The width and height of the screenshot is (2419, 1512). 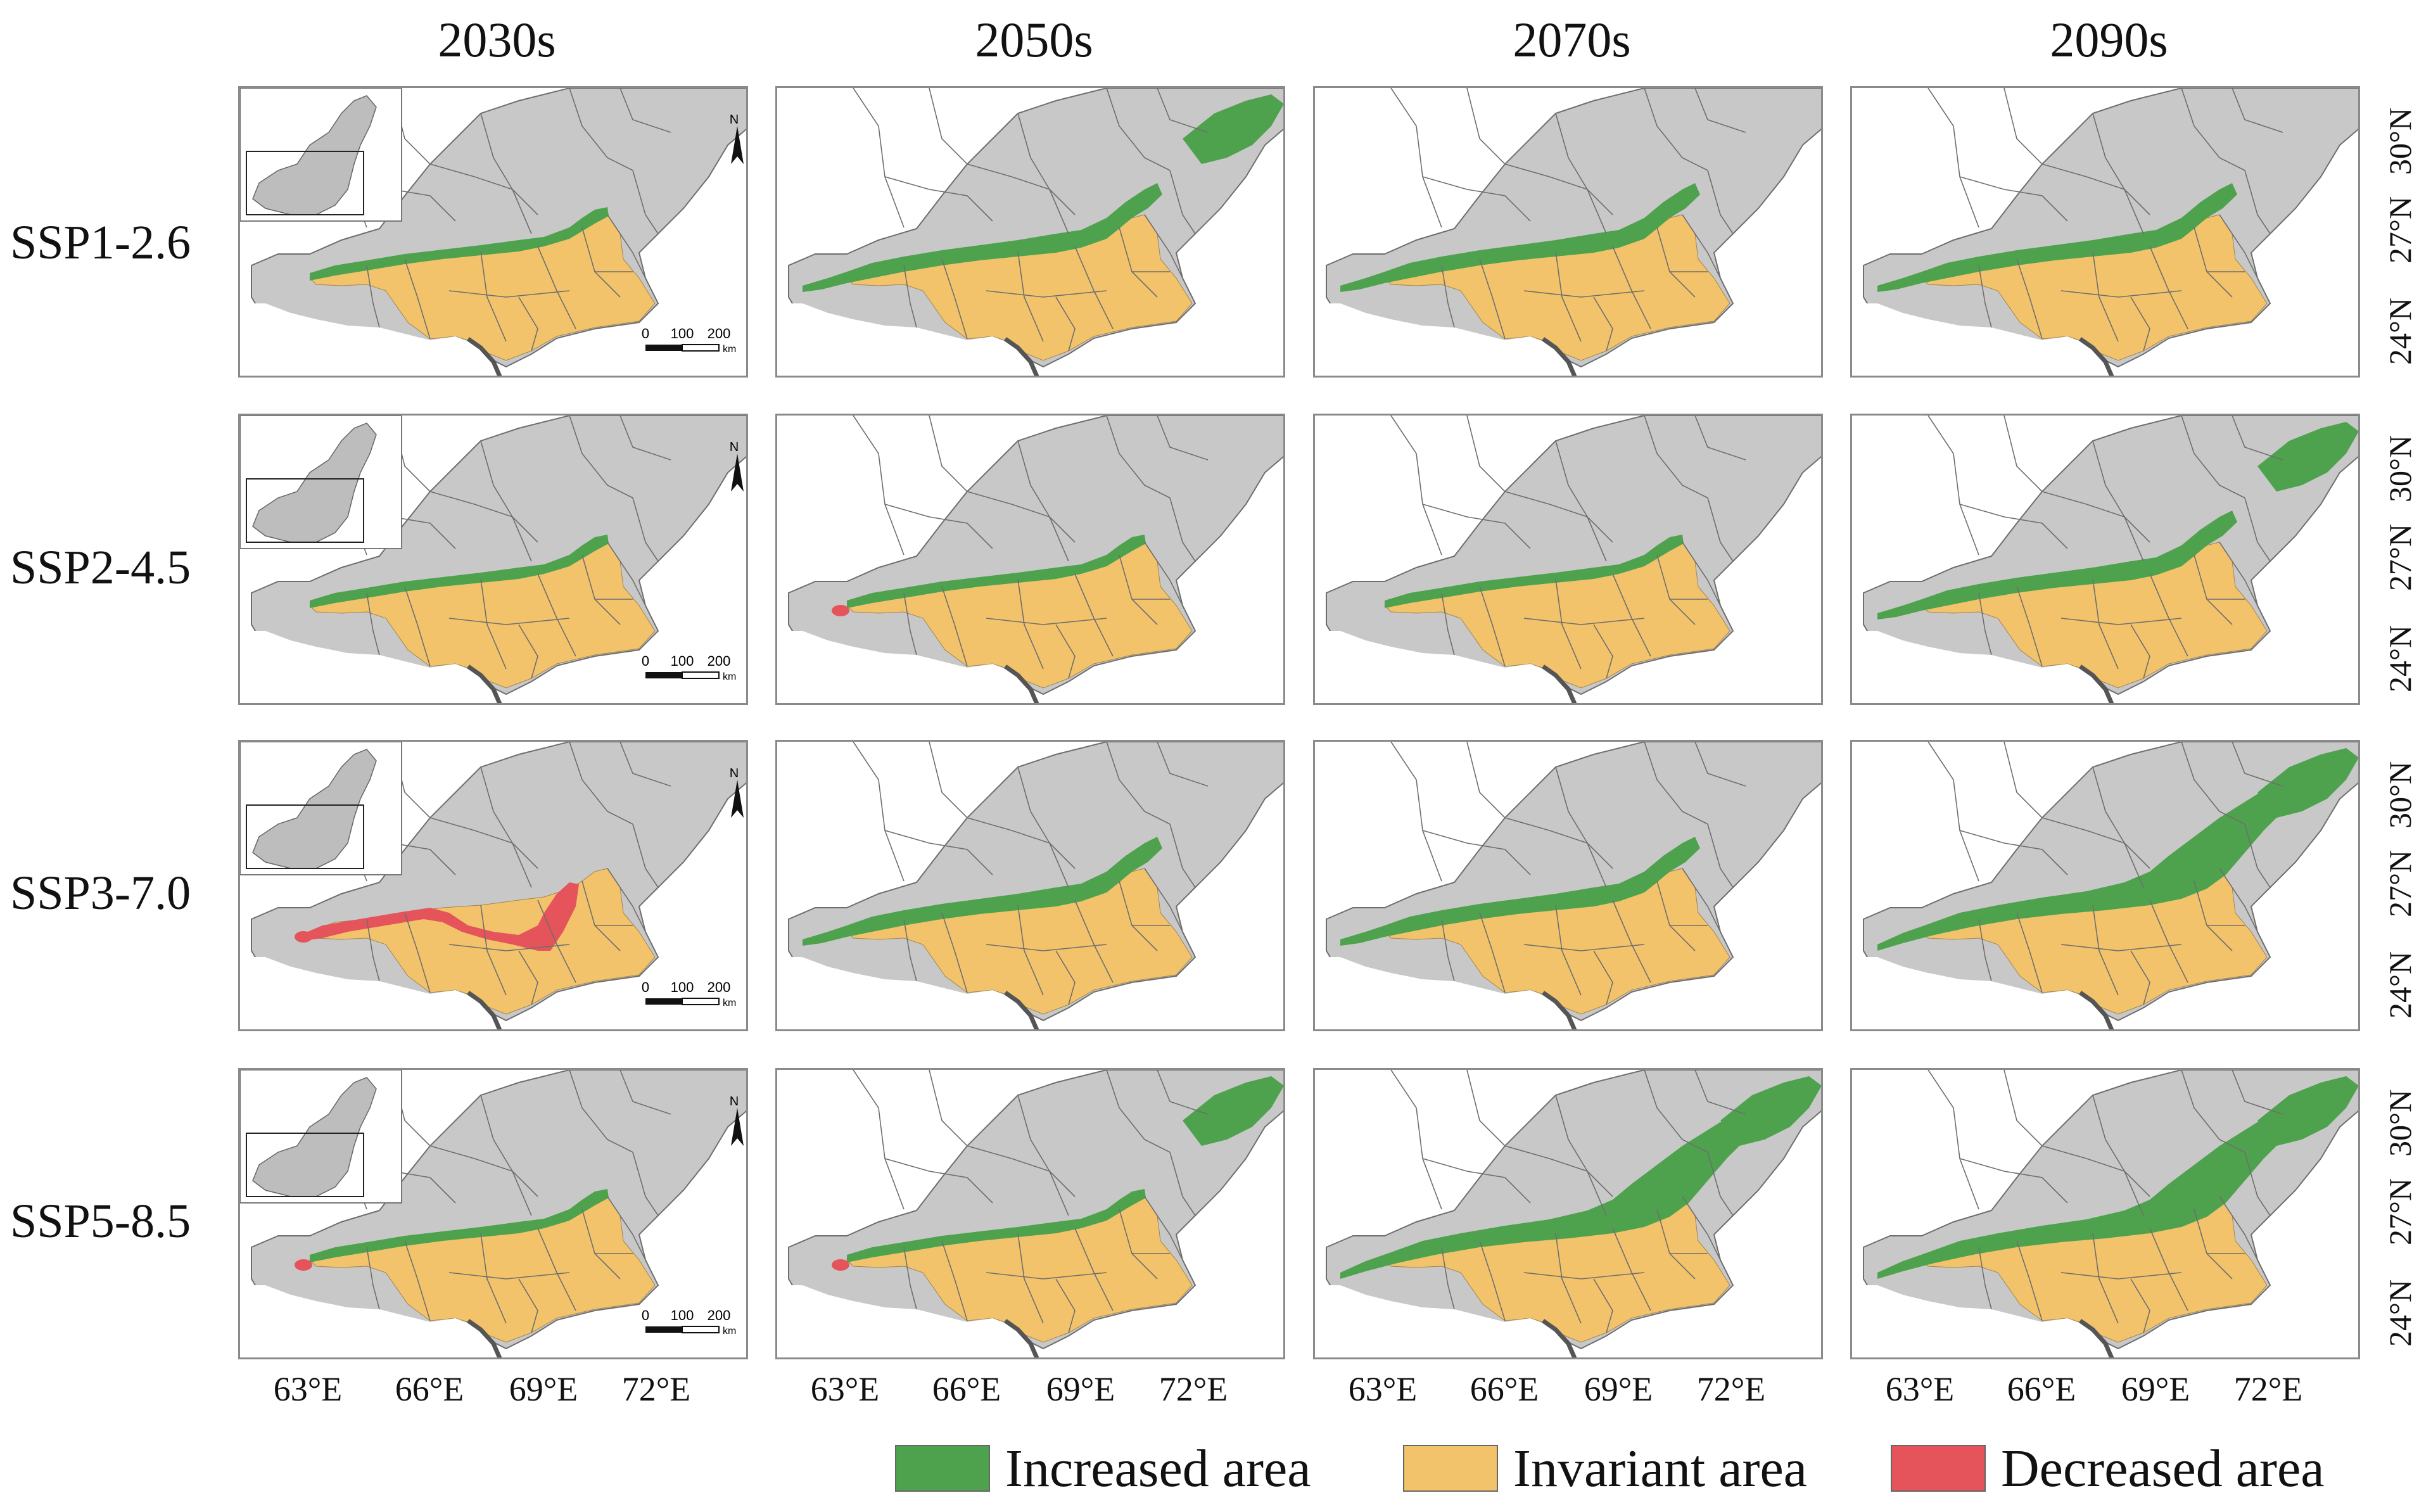 What do you see at coordinates (1450, 1468) in the screenshot?
I see `legend-swatch-invariant` at bounding box center [1450, 1468].